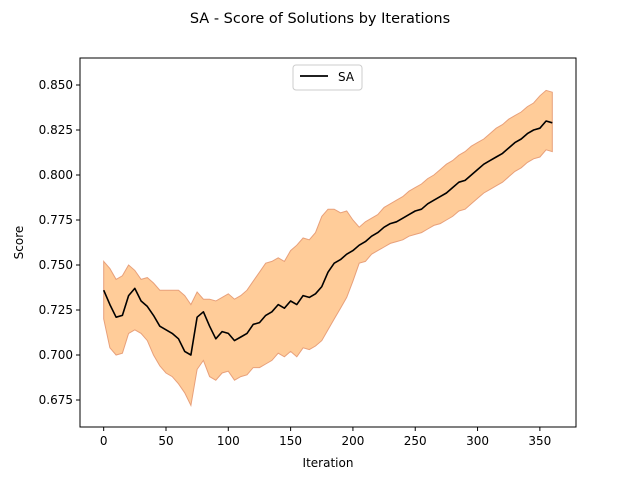 This screenshot has width=640, height=484. I want to click on x-tick-label-50: 50, so click(165, 441).